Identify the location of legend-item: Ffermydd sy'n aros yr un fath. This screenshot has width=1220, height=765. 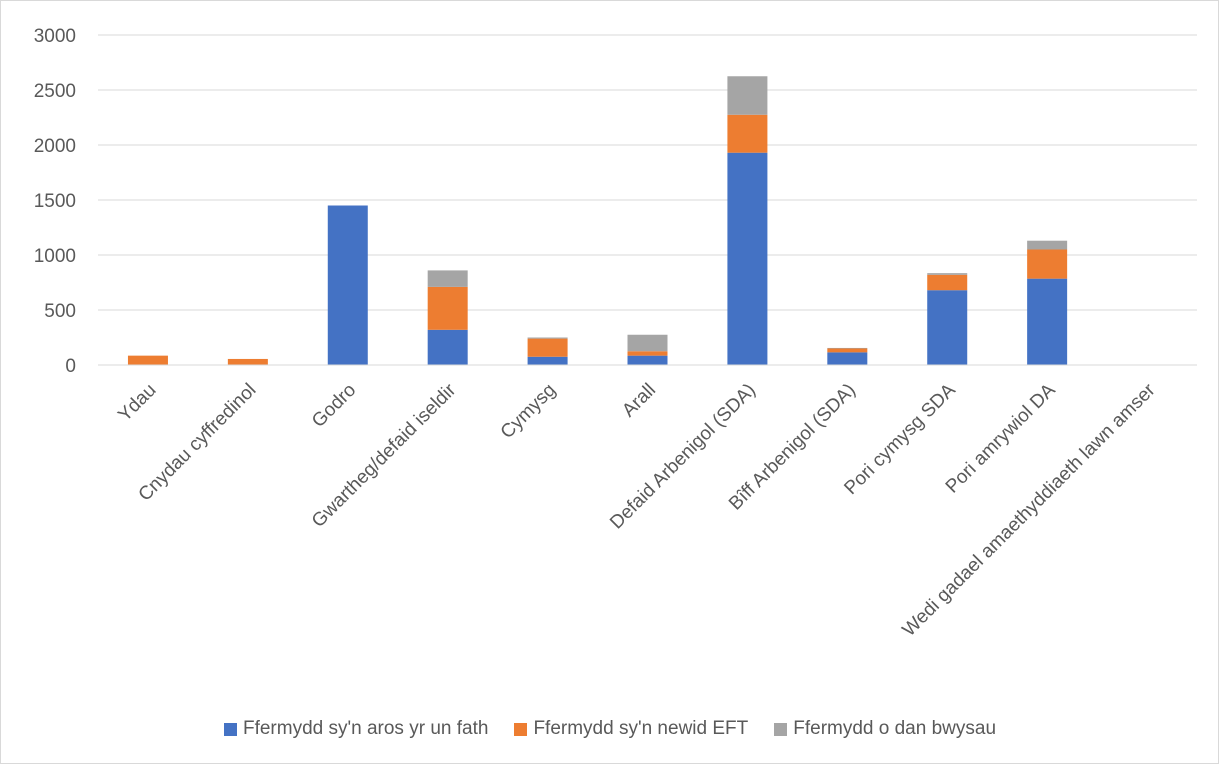
(356, 729).